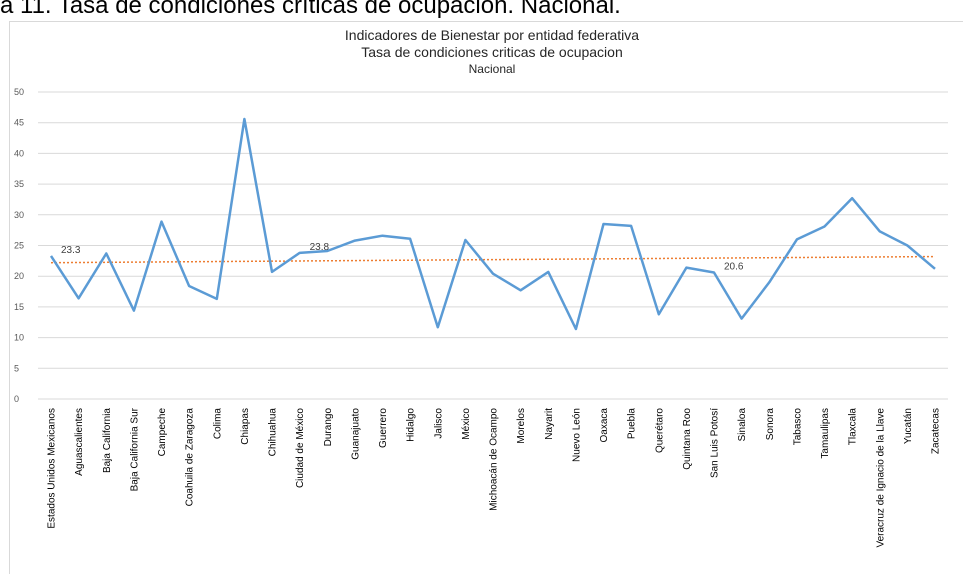 This screenshot has width=963, height=574. What do you see at coordinates (494, 459) in the screenshot?
I see `x-tick-label: Michoacán de Ocampo` at bounding box center [494, 459].